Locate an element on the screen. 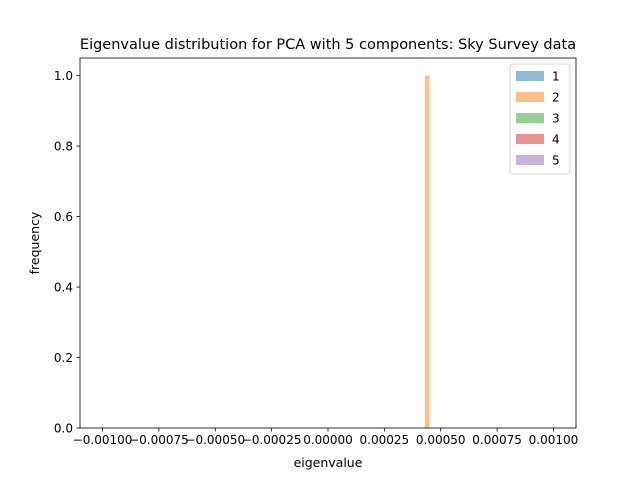 The image size is (640, 480). x-tick-label: 0.00100 is located at coordinates (554, 440).